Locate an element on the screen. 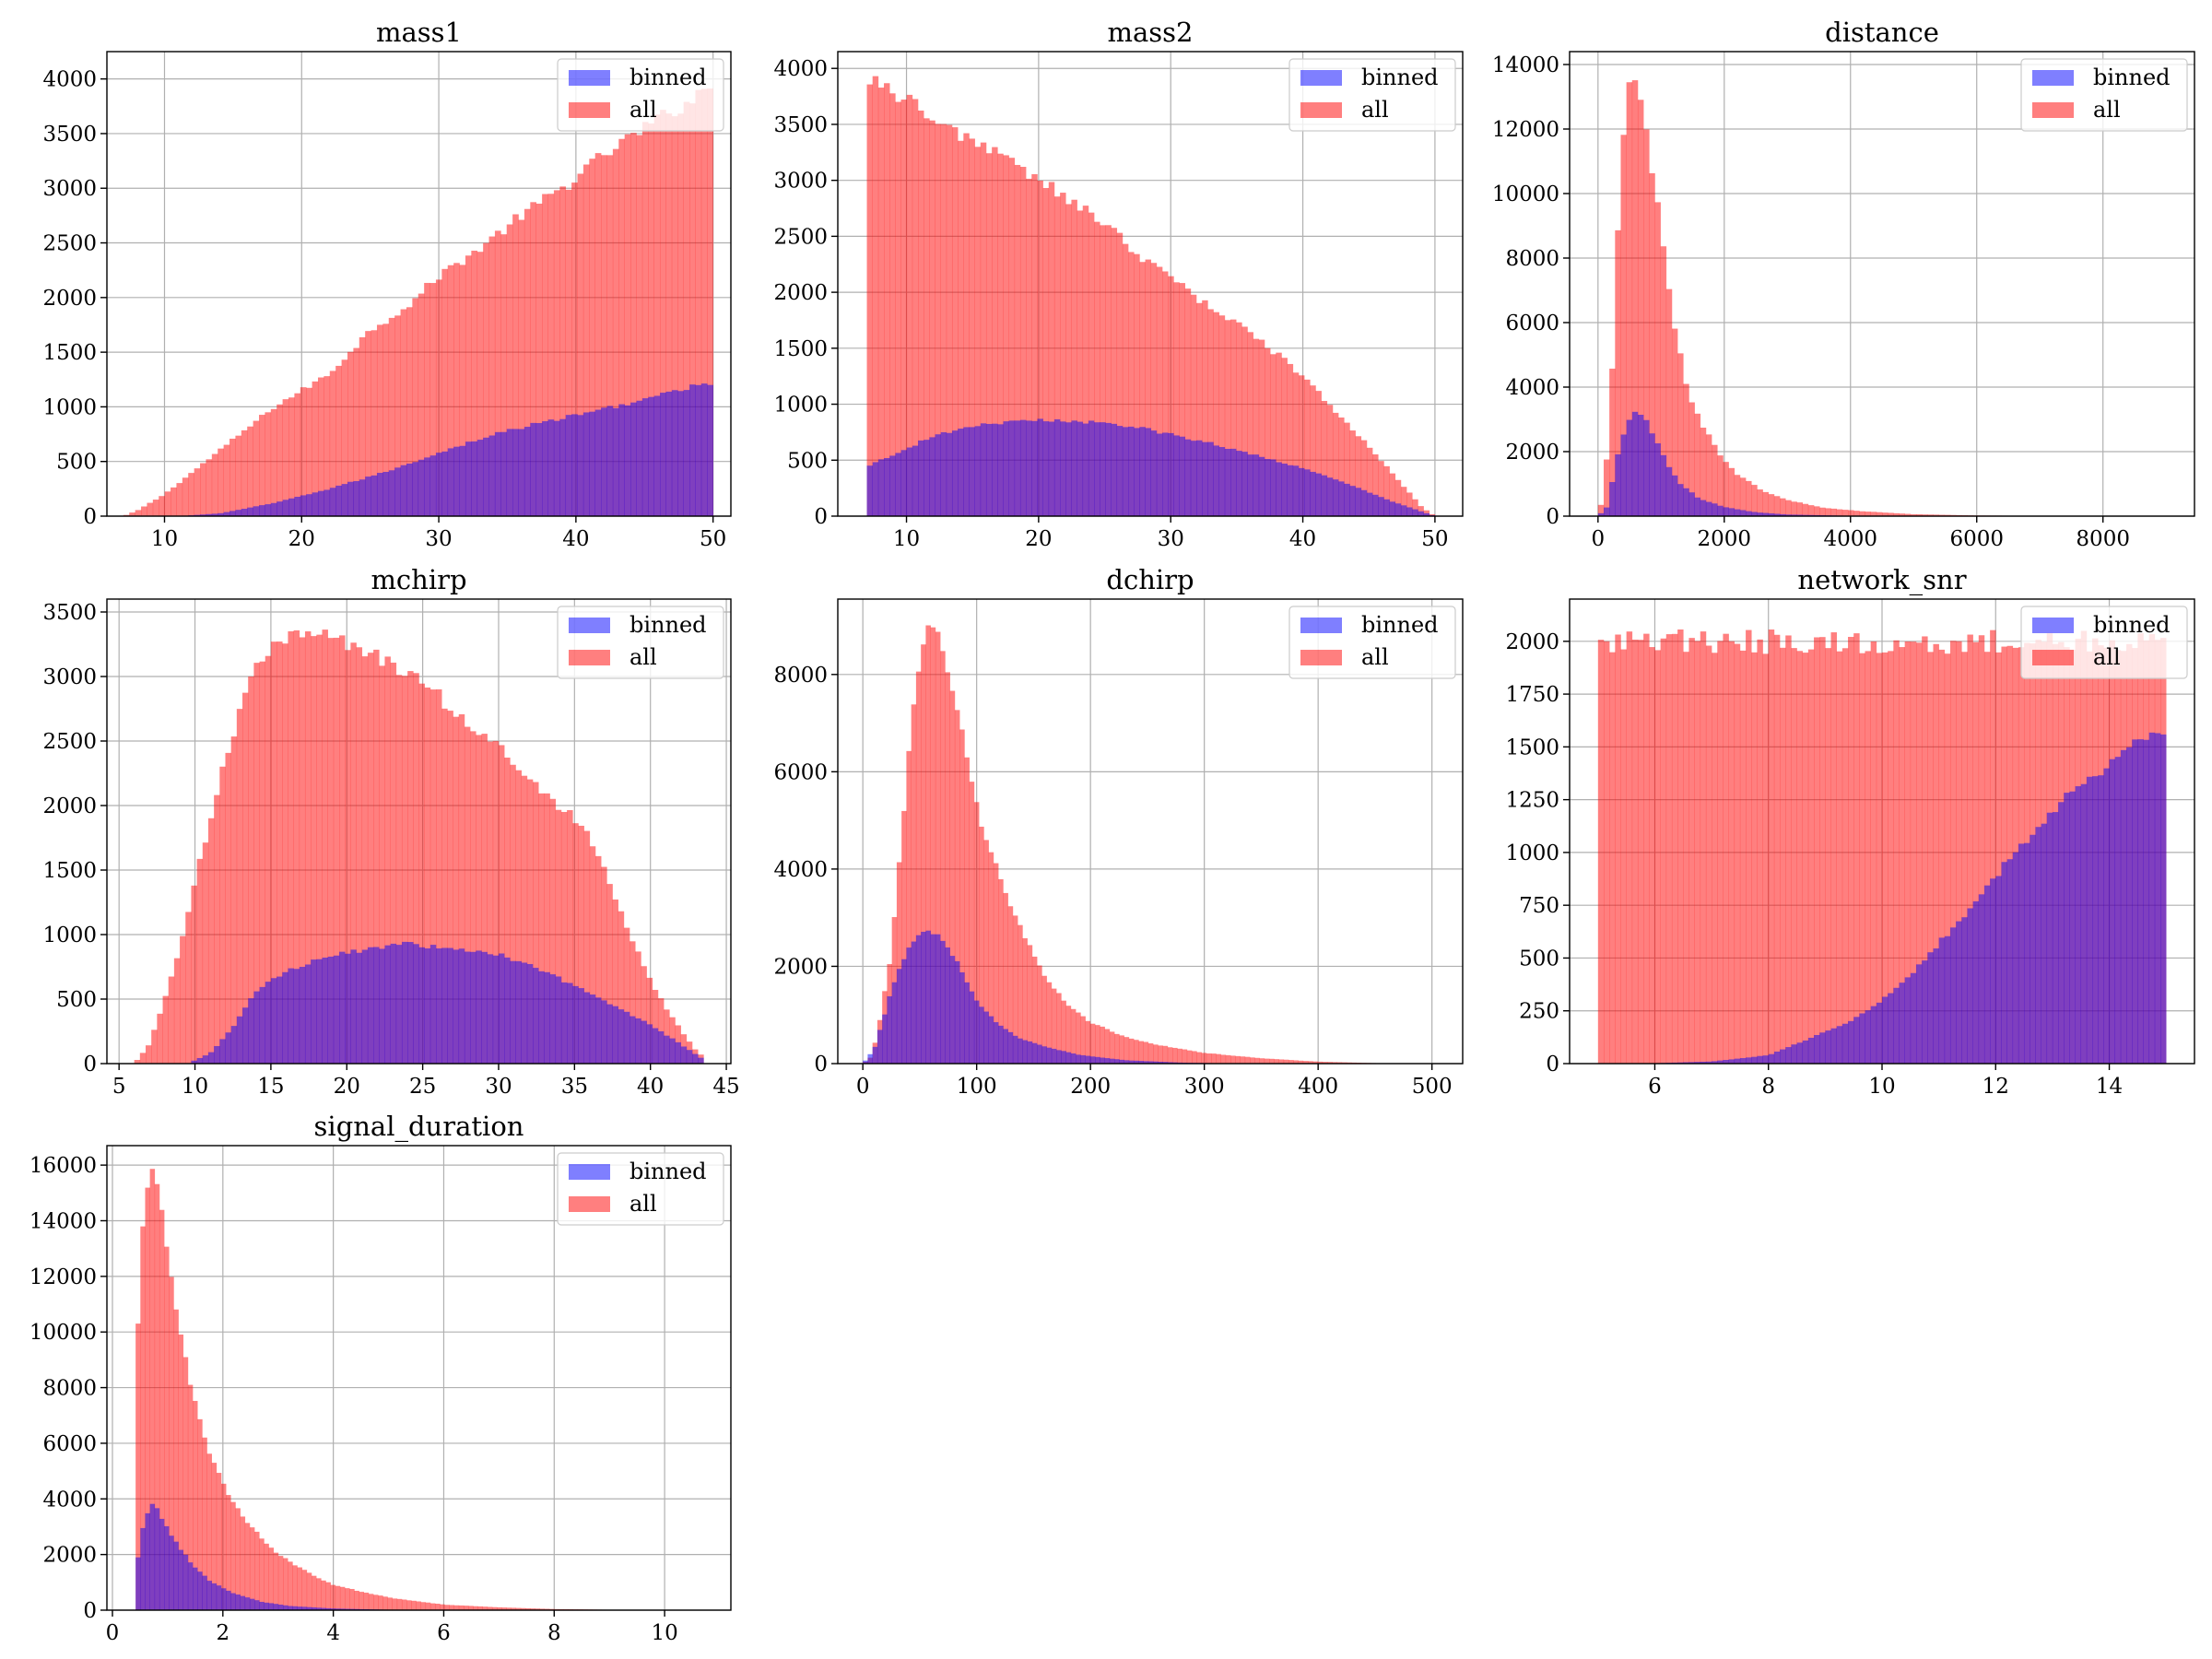 The height and width of the screenshot is (1659, 2212). x-tick-label: 8000 is located at coordinates (2103, 539).